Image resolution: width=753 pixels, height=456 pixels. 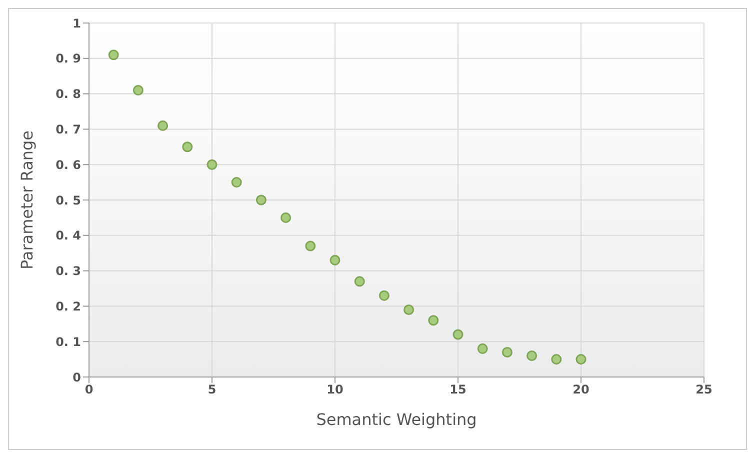 I want to click on y-tick-label: 0. 8, so click(x=68, y=94).